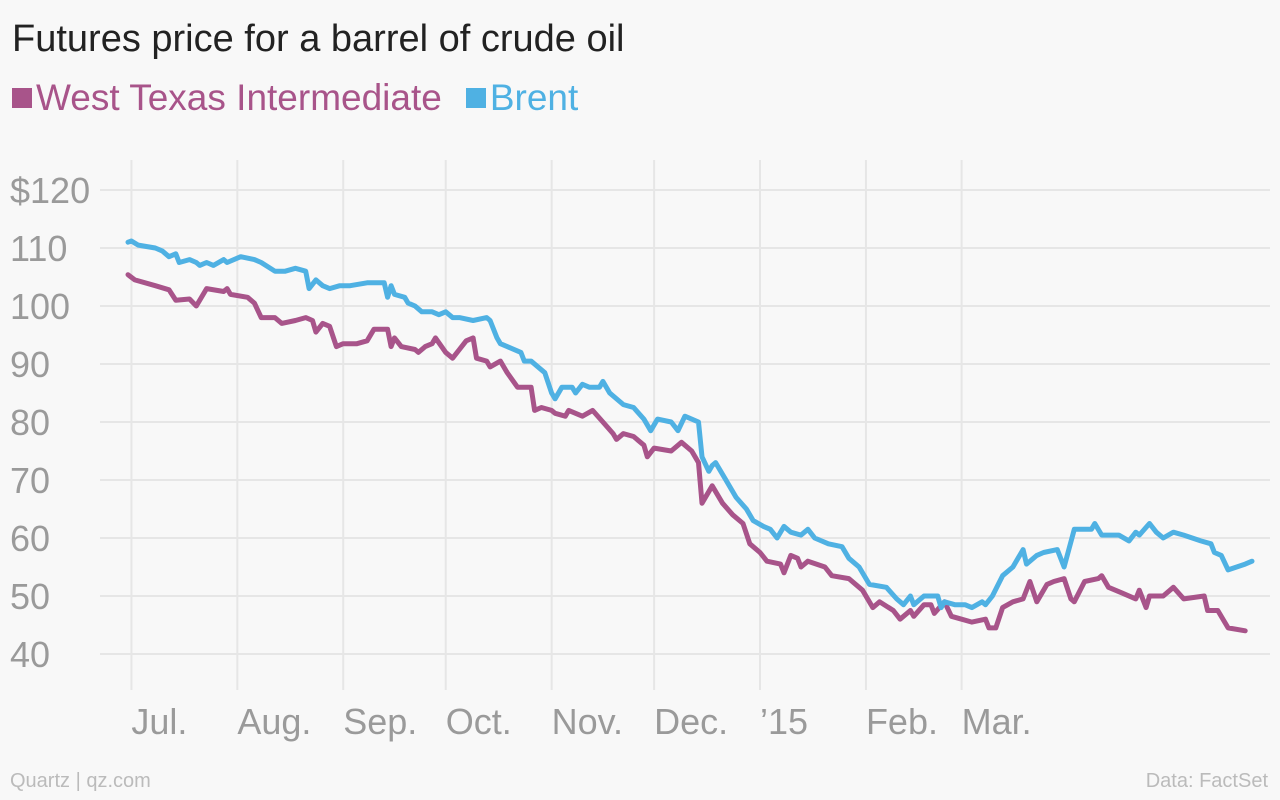  What do you see at coordinates (479, 721) in the screenshot?
I see `x-tick-label: Oct.` at bounding box center [479, 721].